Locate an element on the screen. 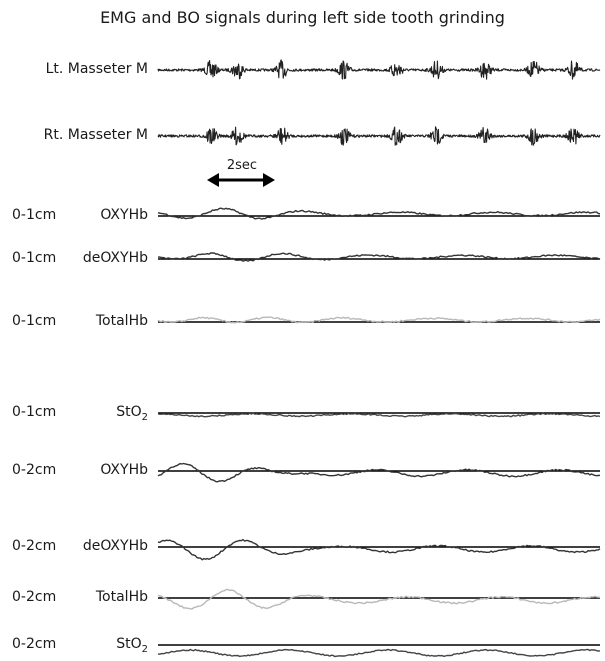 The image size is (605, 661). series-label-lt_masseter: Lt. Masseter M is located at coordinates (96, 69).